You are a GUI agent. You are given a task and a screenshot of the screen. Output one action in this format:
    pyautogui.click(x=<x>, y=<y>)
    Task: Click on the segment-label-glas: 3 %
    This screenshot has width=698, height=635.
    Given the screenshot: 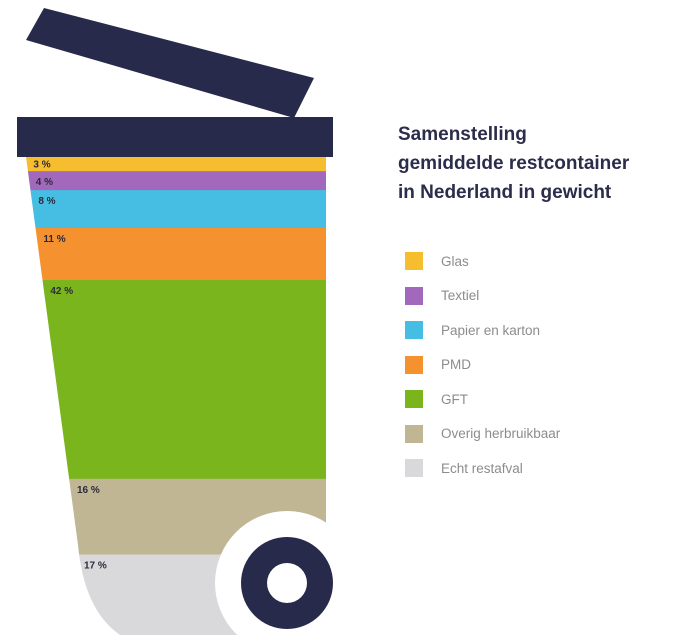 What is the action you would take?
    pyautogui.click(x=41, y=165)
    